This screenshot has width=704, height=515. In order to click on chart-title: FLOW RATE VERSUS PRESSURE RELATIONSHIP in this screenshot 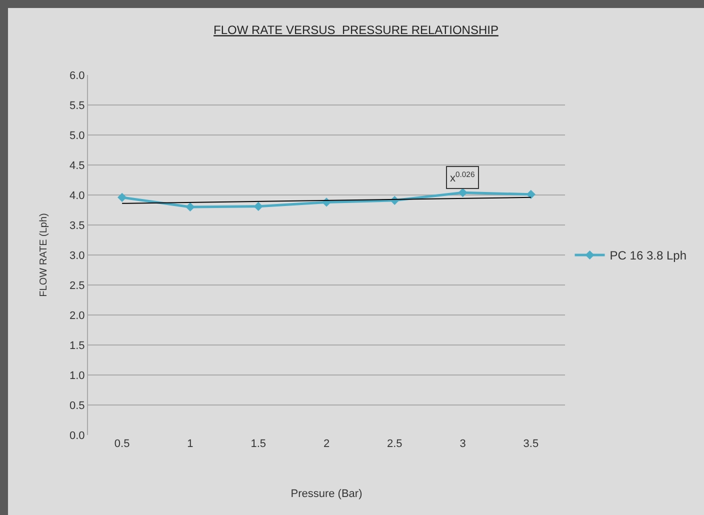, I will do `click(356, 30)`.